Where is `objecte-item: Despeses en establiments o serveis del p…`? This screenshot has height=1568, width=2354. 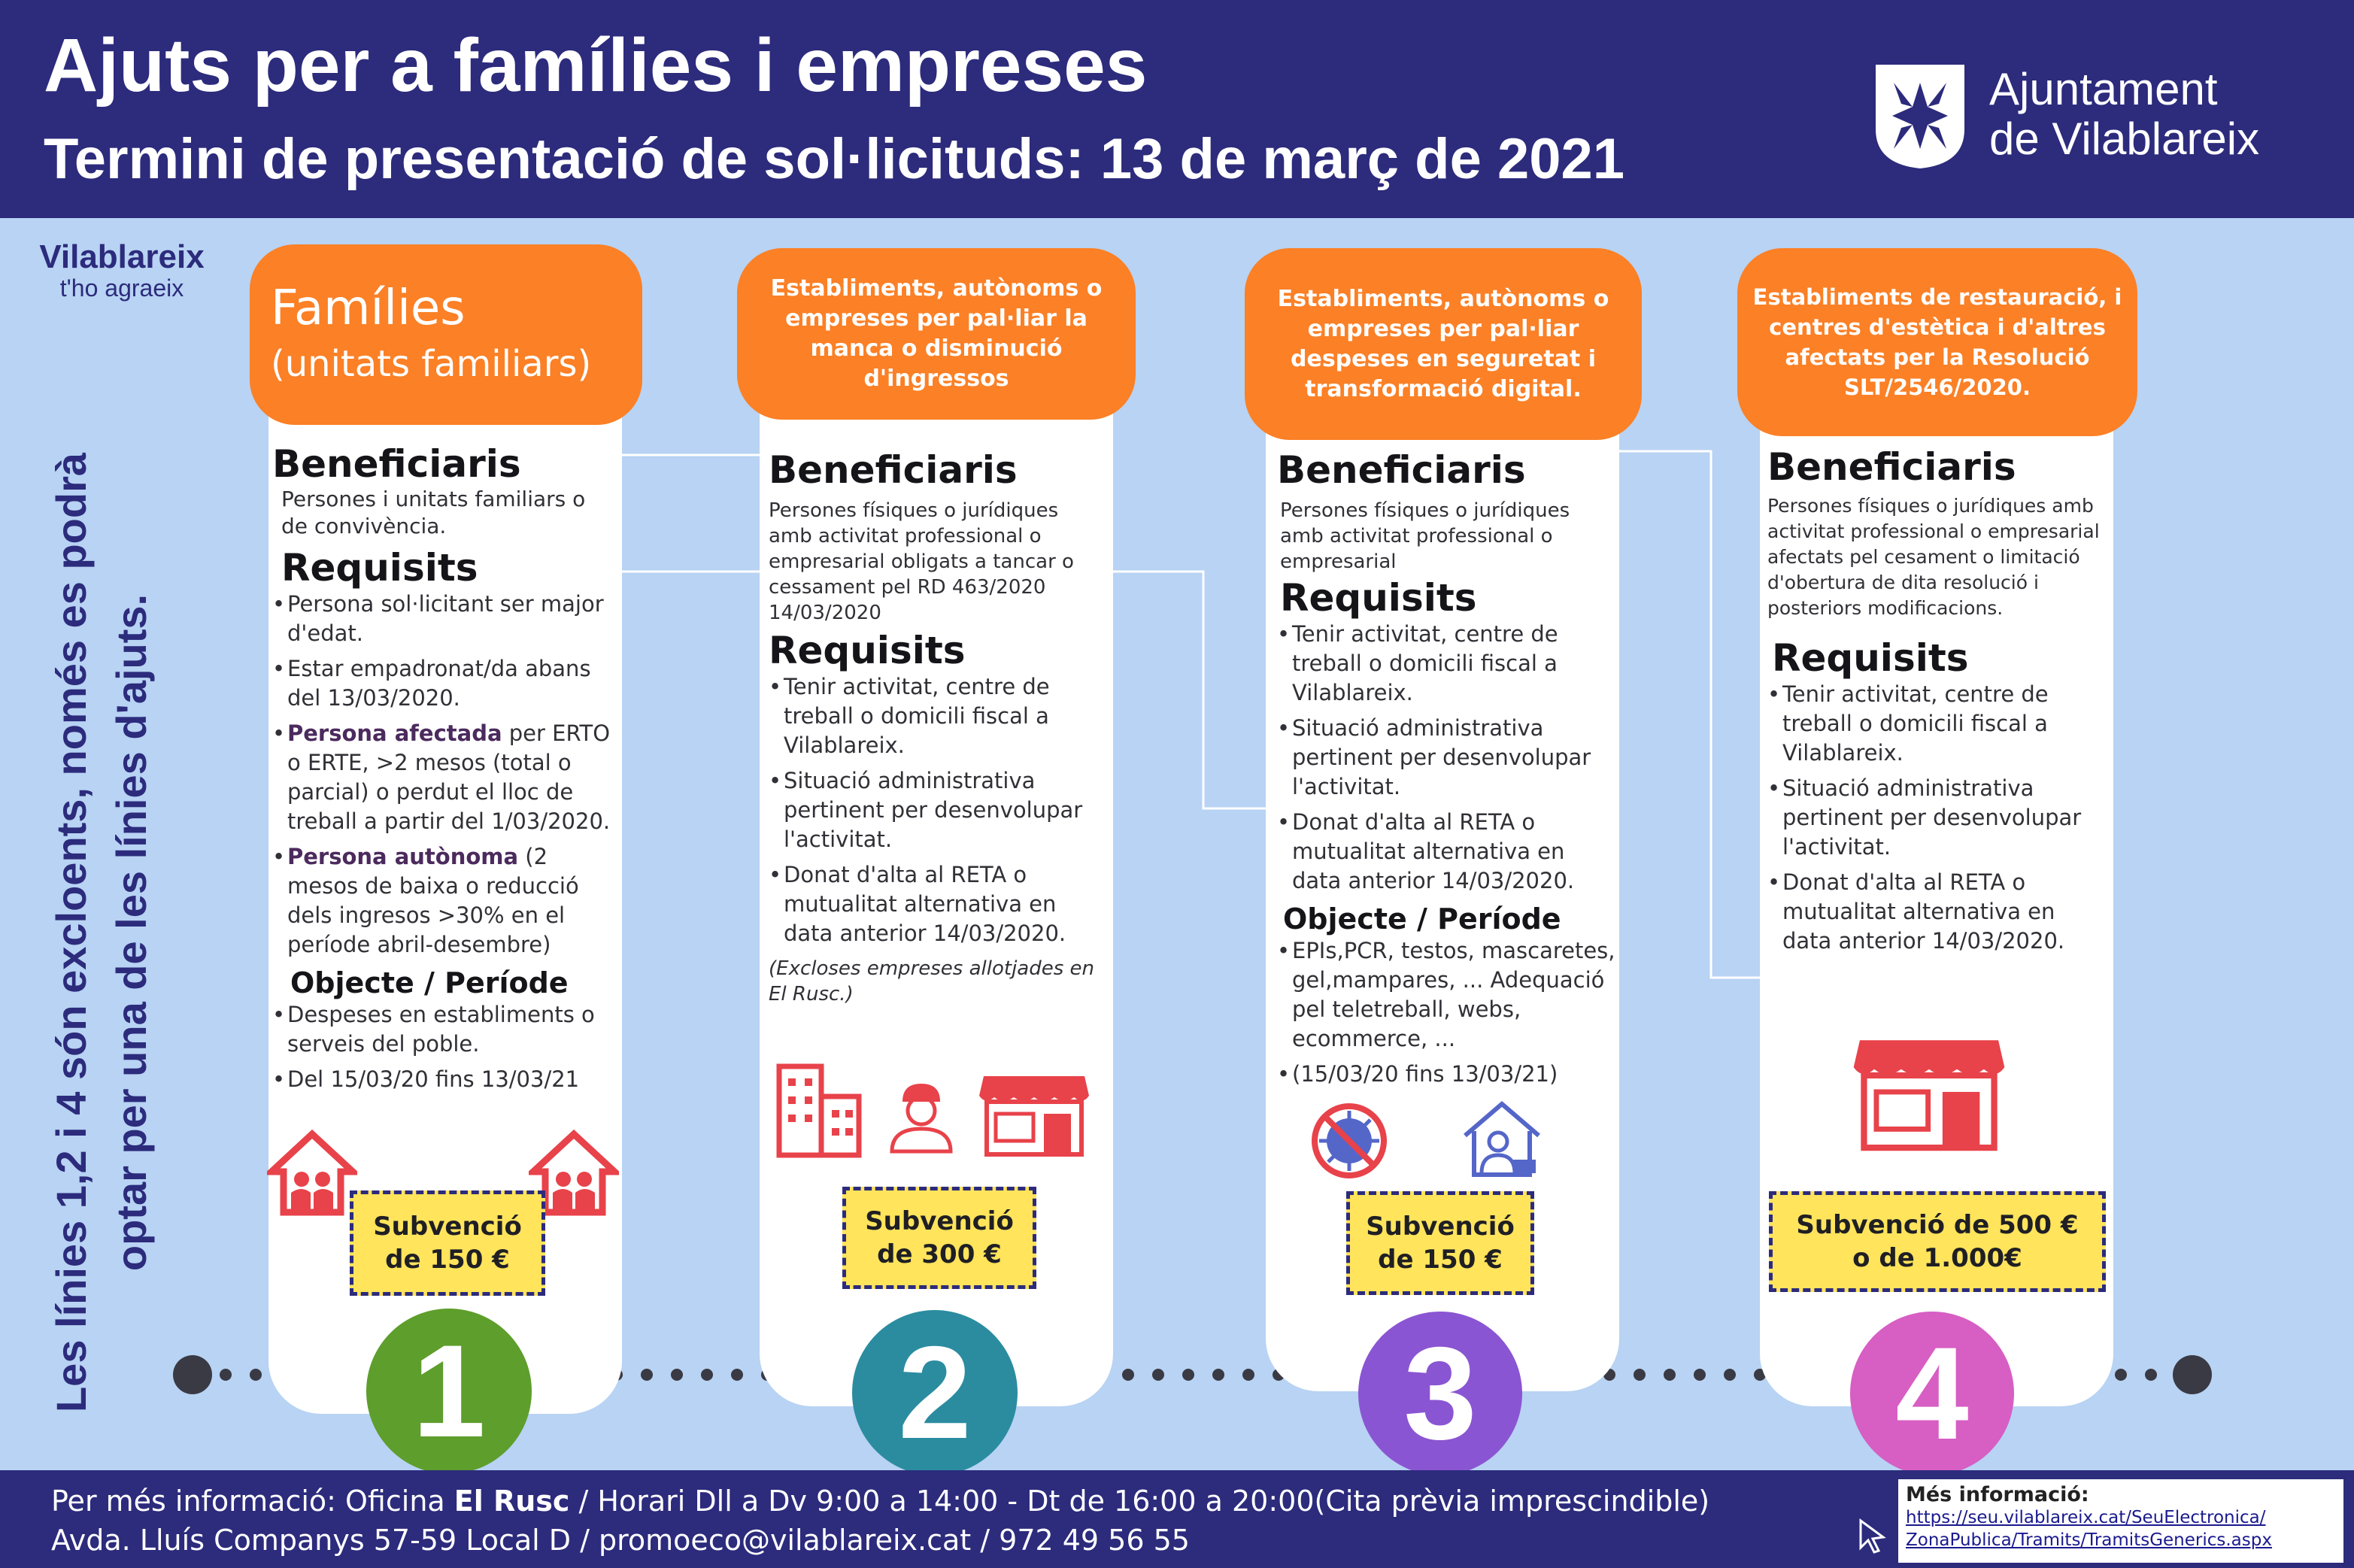 objecte-item: Despeses en establiments o serveis del p… is located at coordinates (445, 1029).